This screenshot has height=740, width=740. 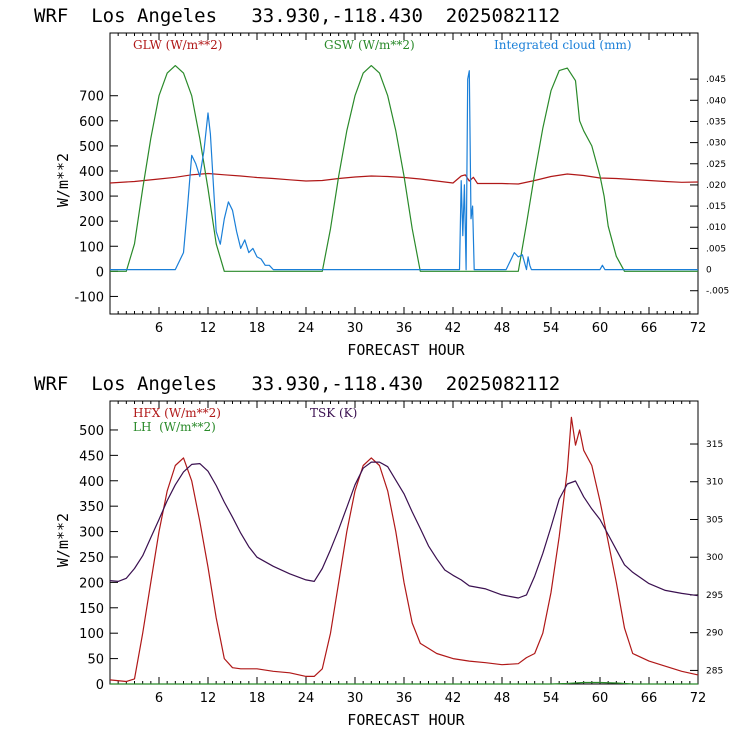 I want to click on y2-tick-label: 305, so click(x=714, y=520).